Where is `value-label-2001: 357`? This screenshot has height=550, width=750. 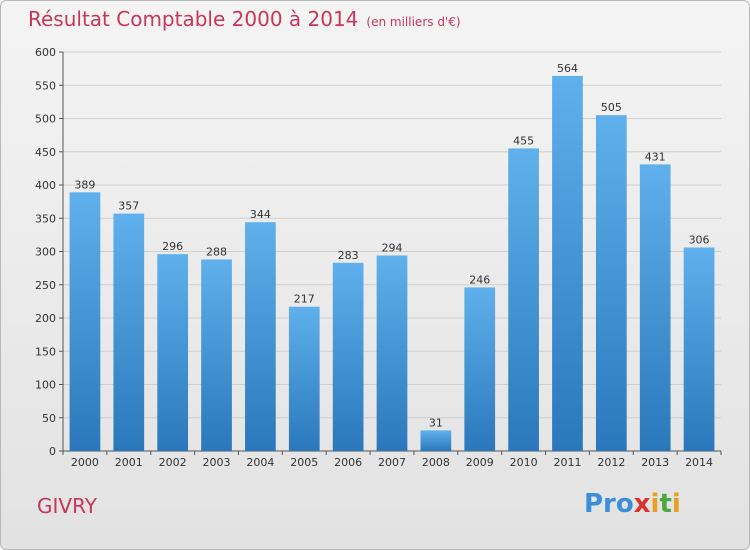 value-label-2001: 357 is located at coordinates (128, 206).